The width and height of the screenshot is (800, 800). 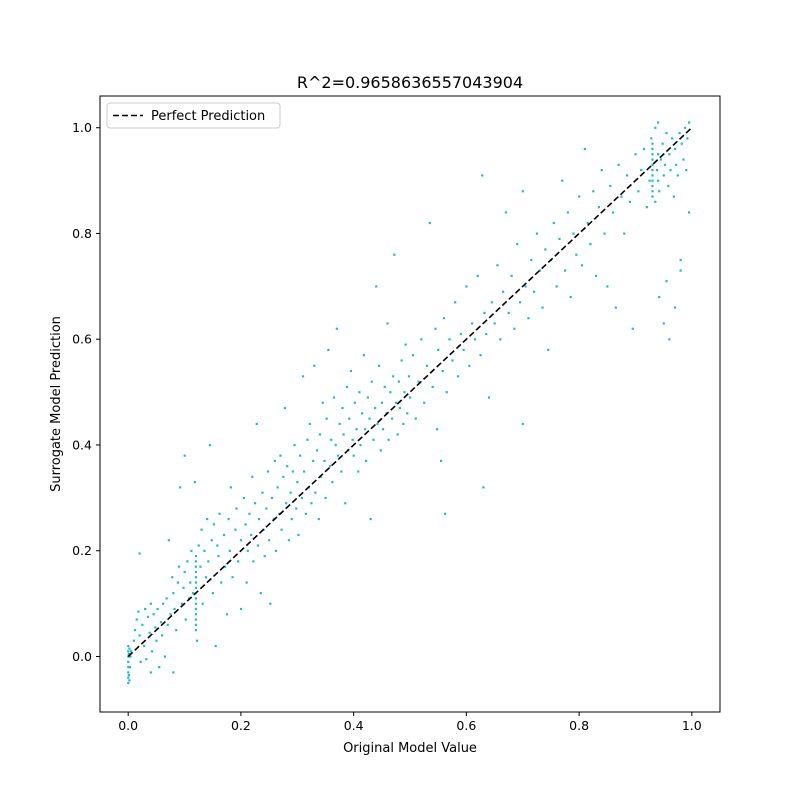 I want to click on x-tick-label: 0.6, so click(x=466, y=725).